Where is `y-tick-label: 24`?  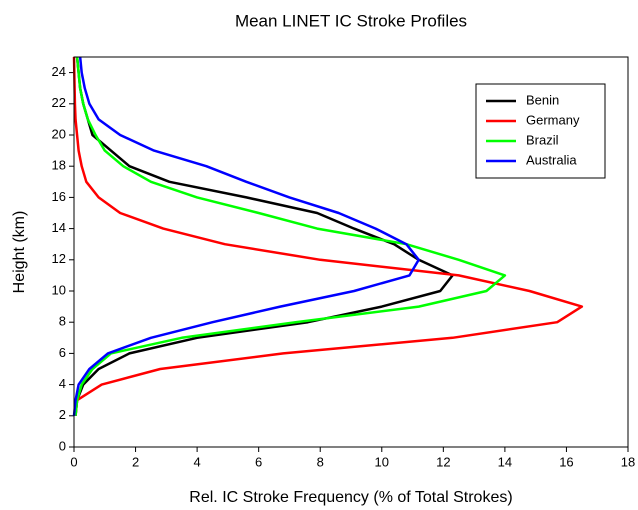
y-tick-label: 24 is located at coordinates (59, 71).